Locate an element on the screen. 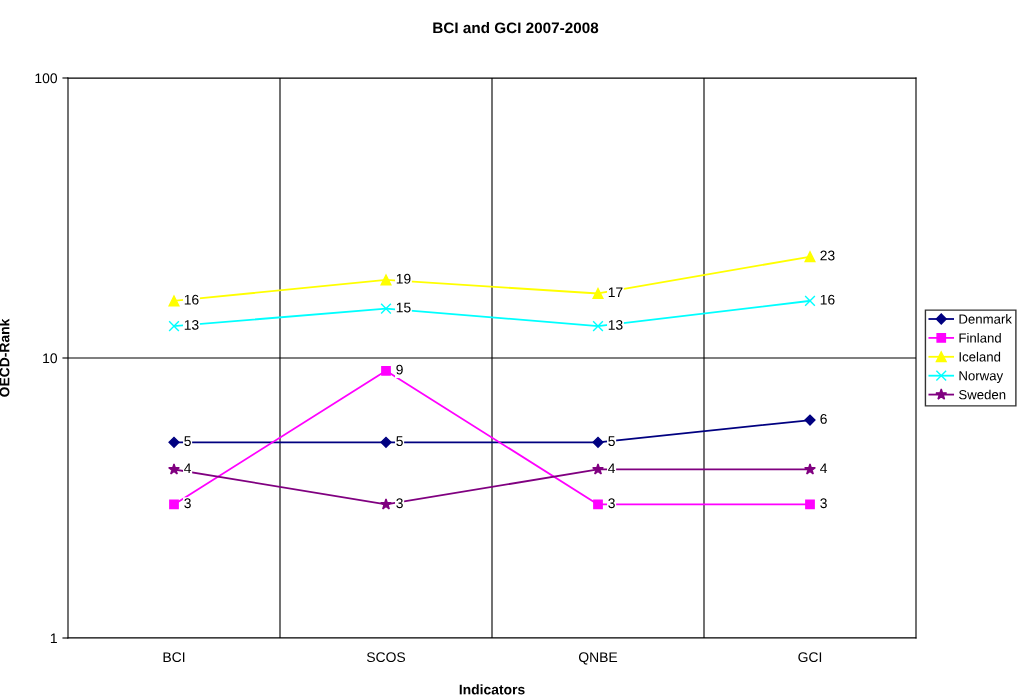  legend-label: Iceland is located at coordinates (980, 356).